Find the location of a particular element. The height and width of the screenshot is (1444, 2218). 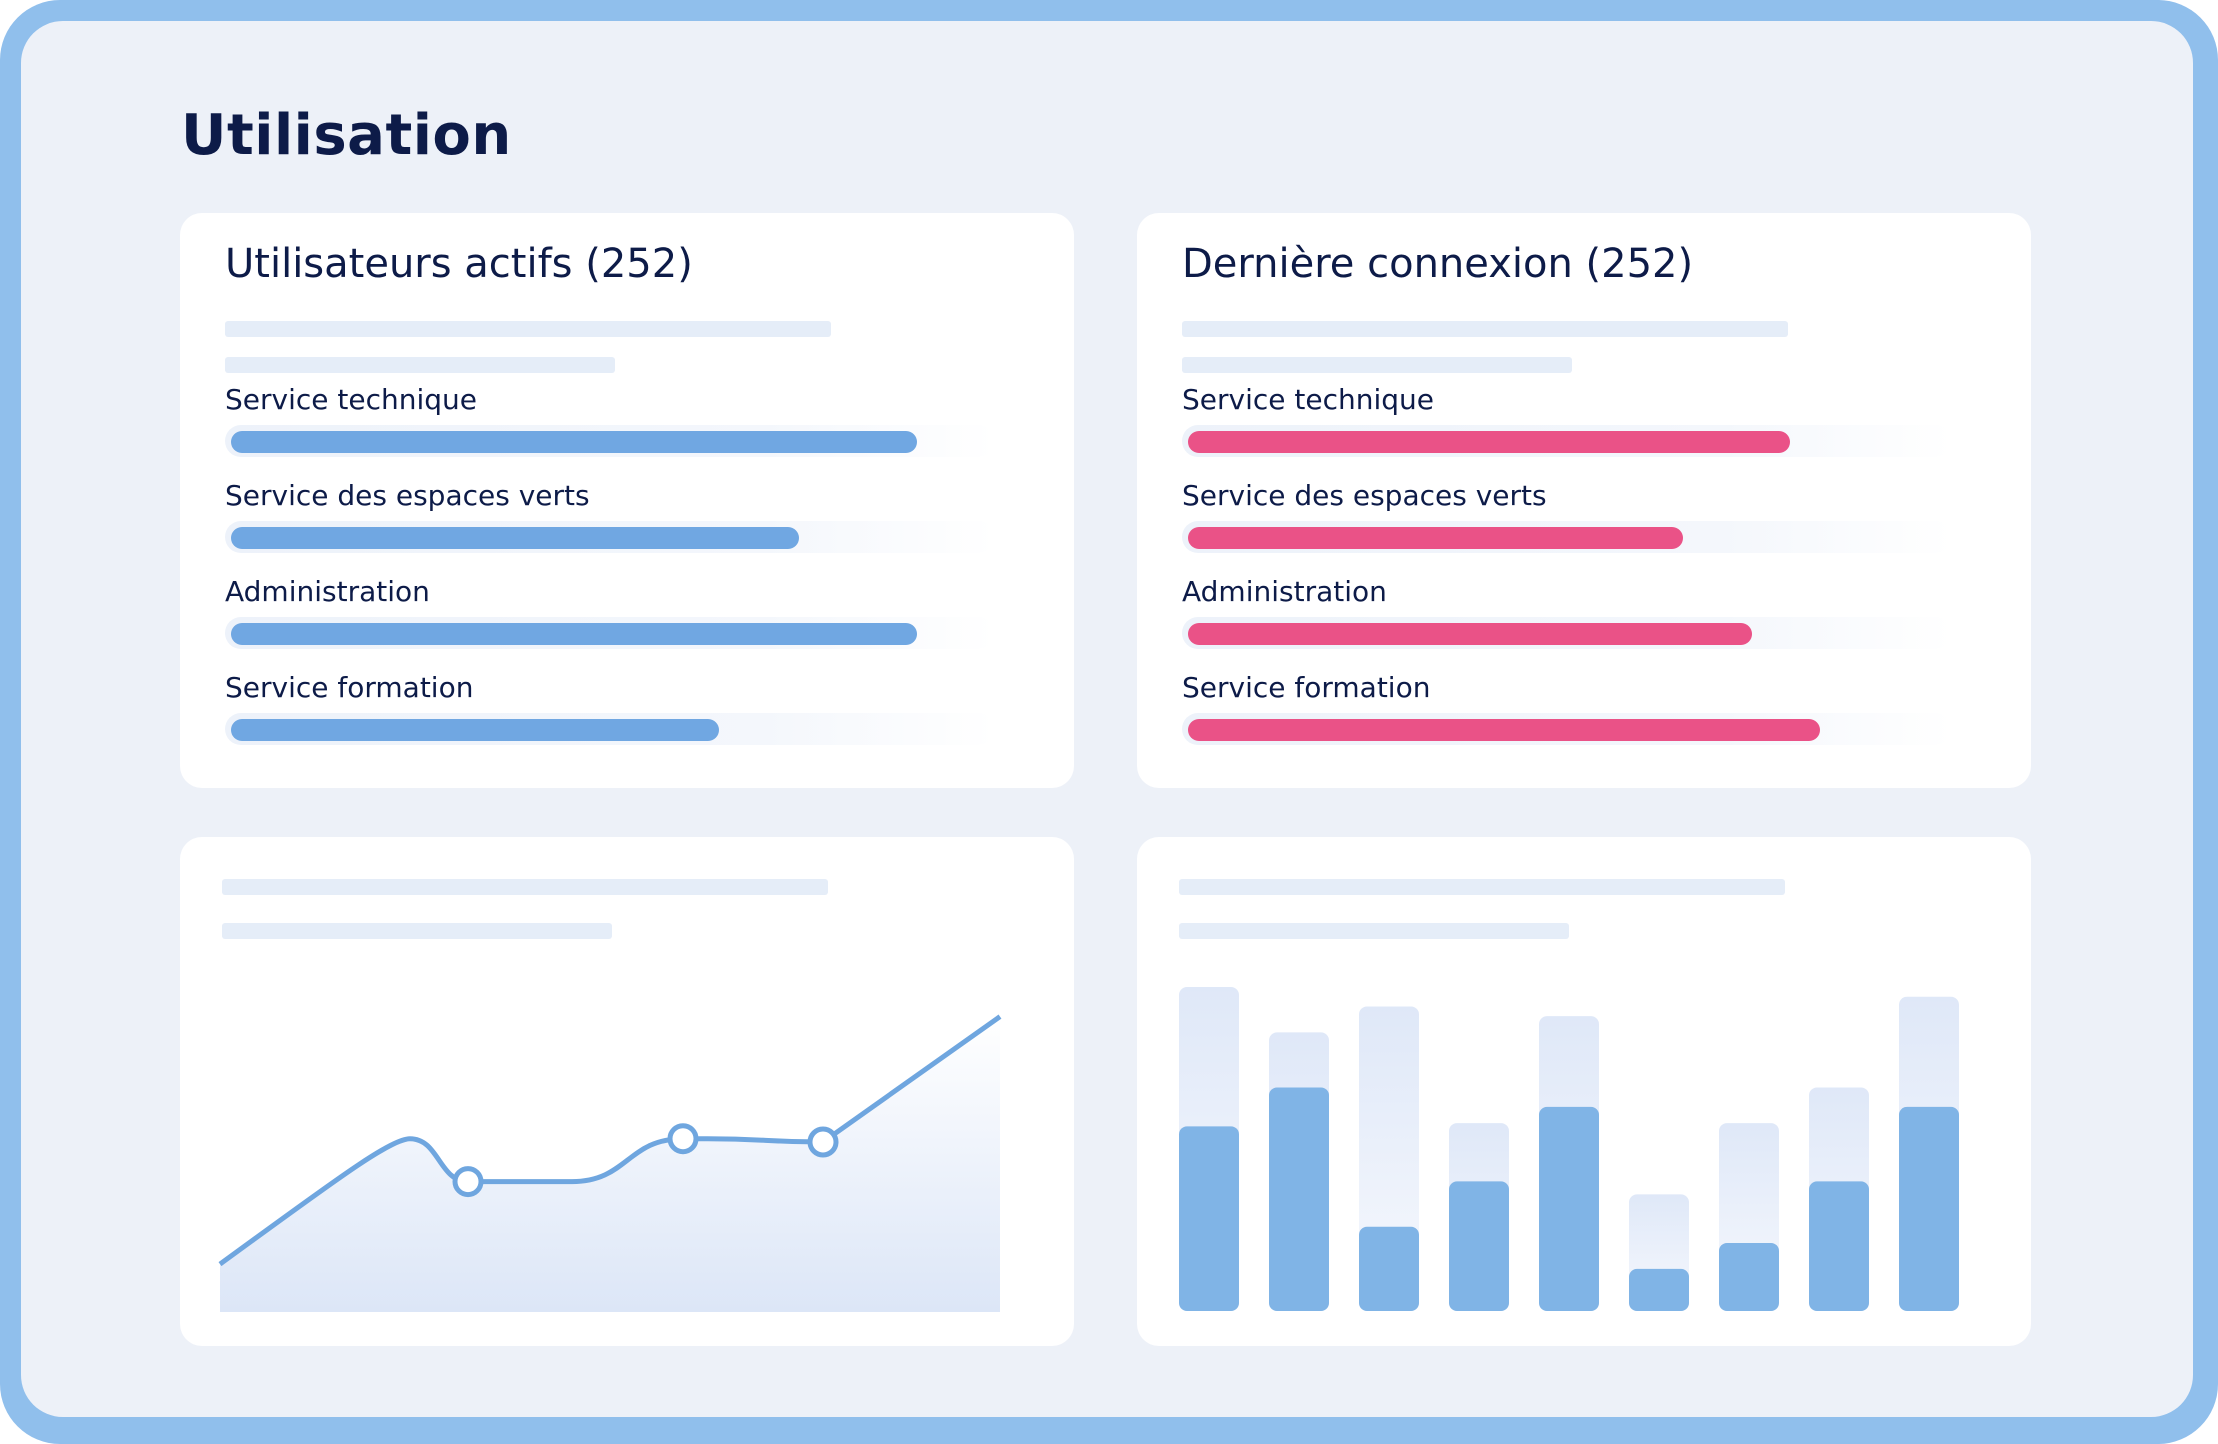

area-fill is located at coordinates (610, 1164).